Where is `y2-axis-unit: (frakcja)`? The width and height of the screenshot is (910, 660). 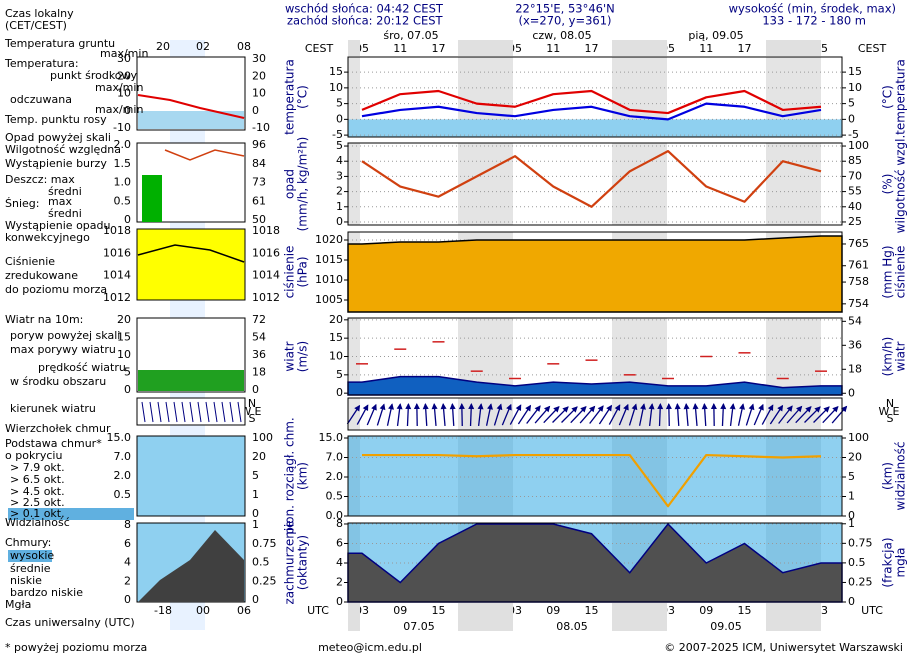 y2-axis-unit: (frakcja) is located at coordinates (888, 562).